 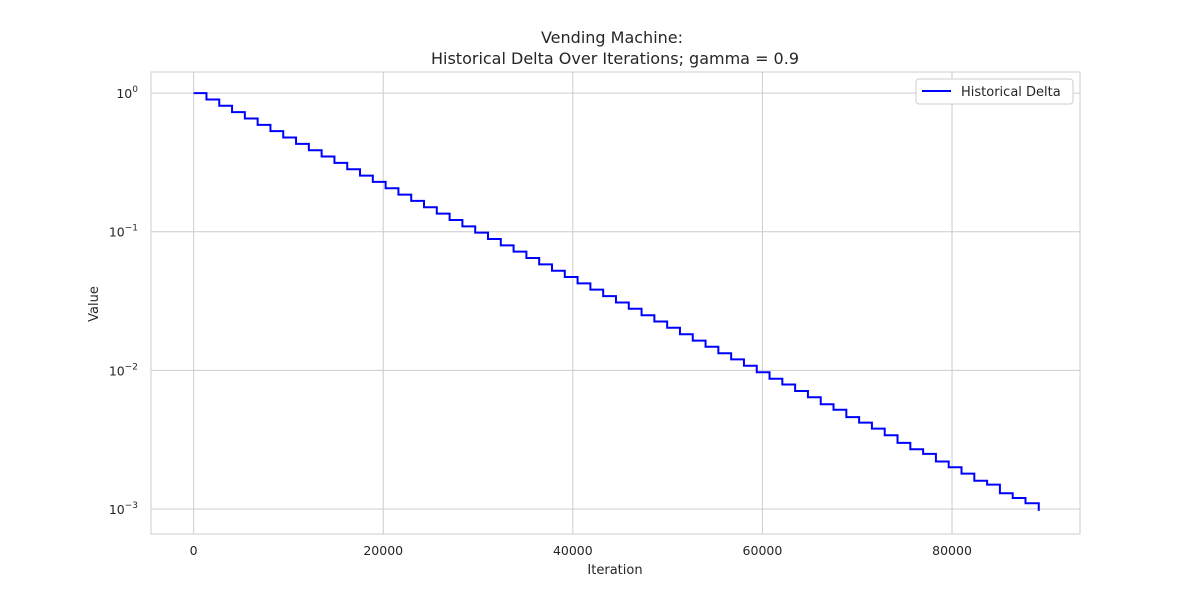 What do you see at coordinates (952, 550) in the screenshot?
I see `x-tick-label: 80000` at bounding box center [952, 550].